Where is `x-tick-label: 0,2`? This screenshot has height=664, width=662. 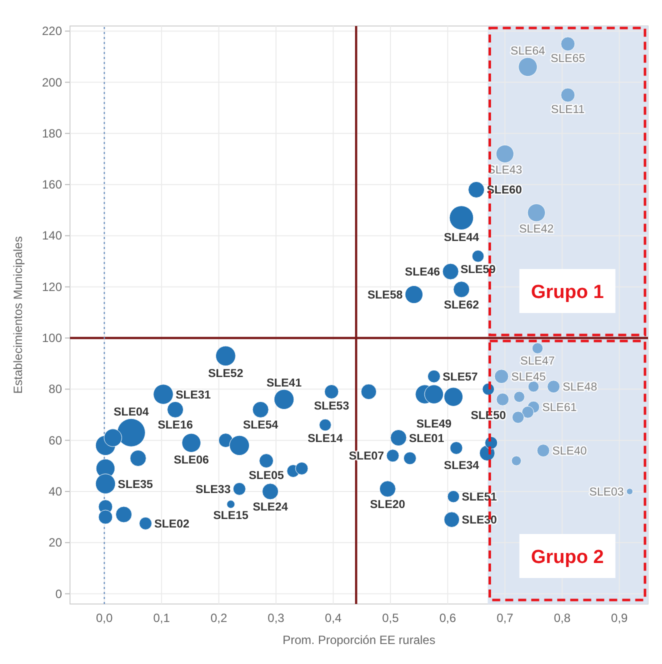
x-tick-label: 0,2 is located at coordinates (219, 618).